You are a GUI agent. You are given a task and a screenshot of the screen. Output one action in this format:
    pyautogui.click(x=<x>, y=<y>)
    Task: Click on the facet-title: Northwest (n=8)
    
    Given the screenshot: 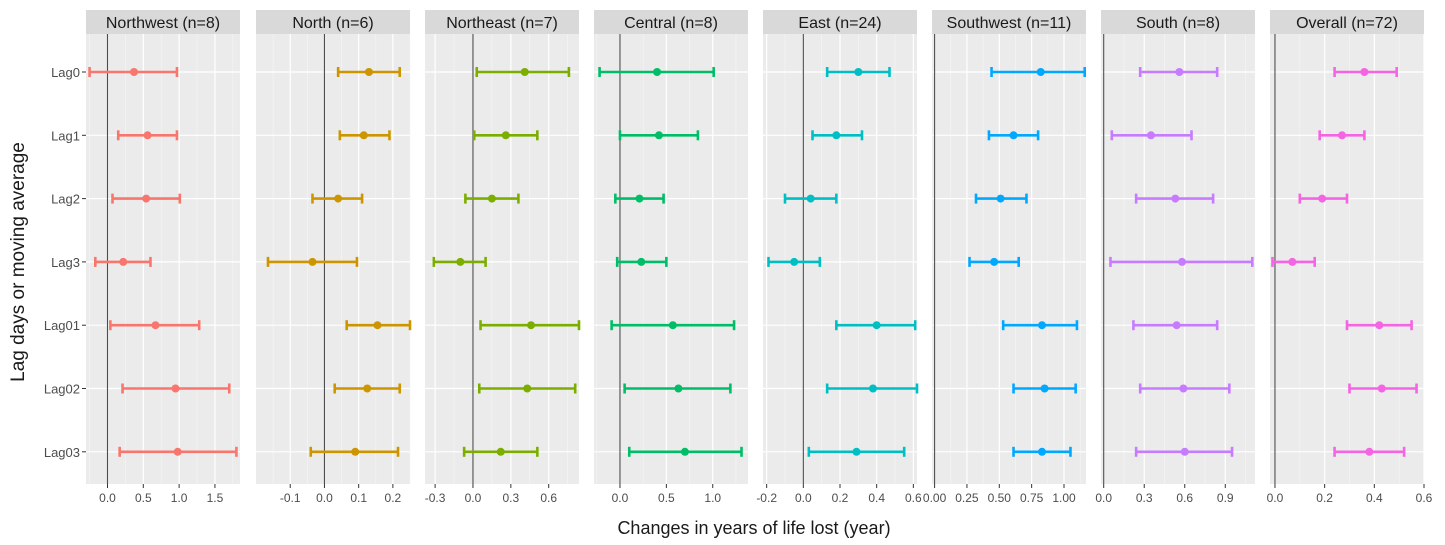 What is the action you would take?
    pyautogui.click(x=163, y=23)
    